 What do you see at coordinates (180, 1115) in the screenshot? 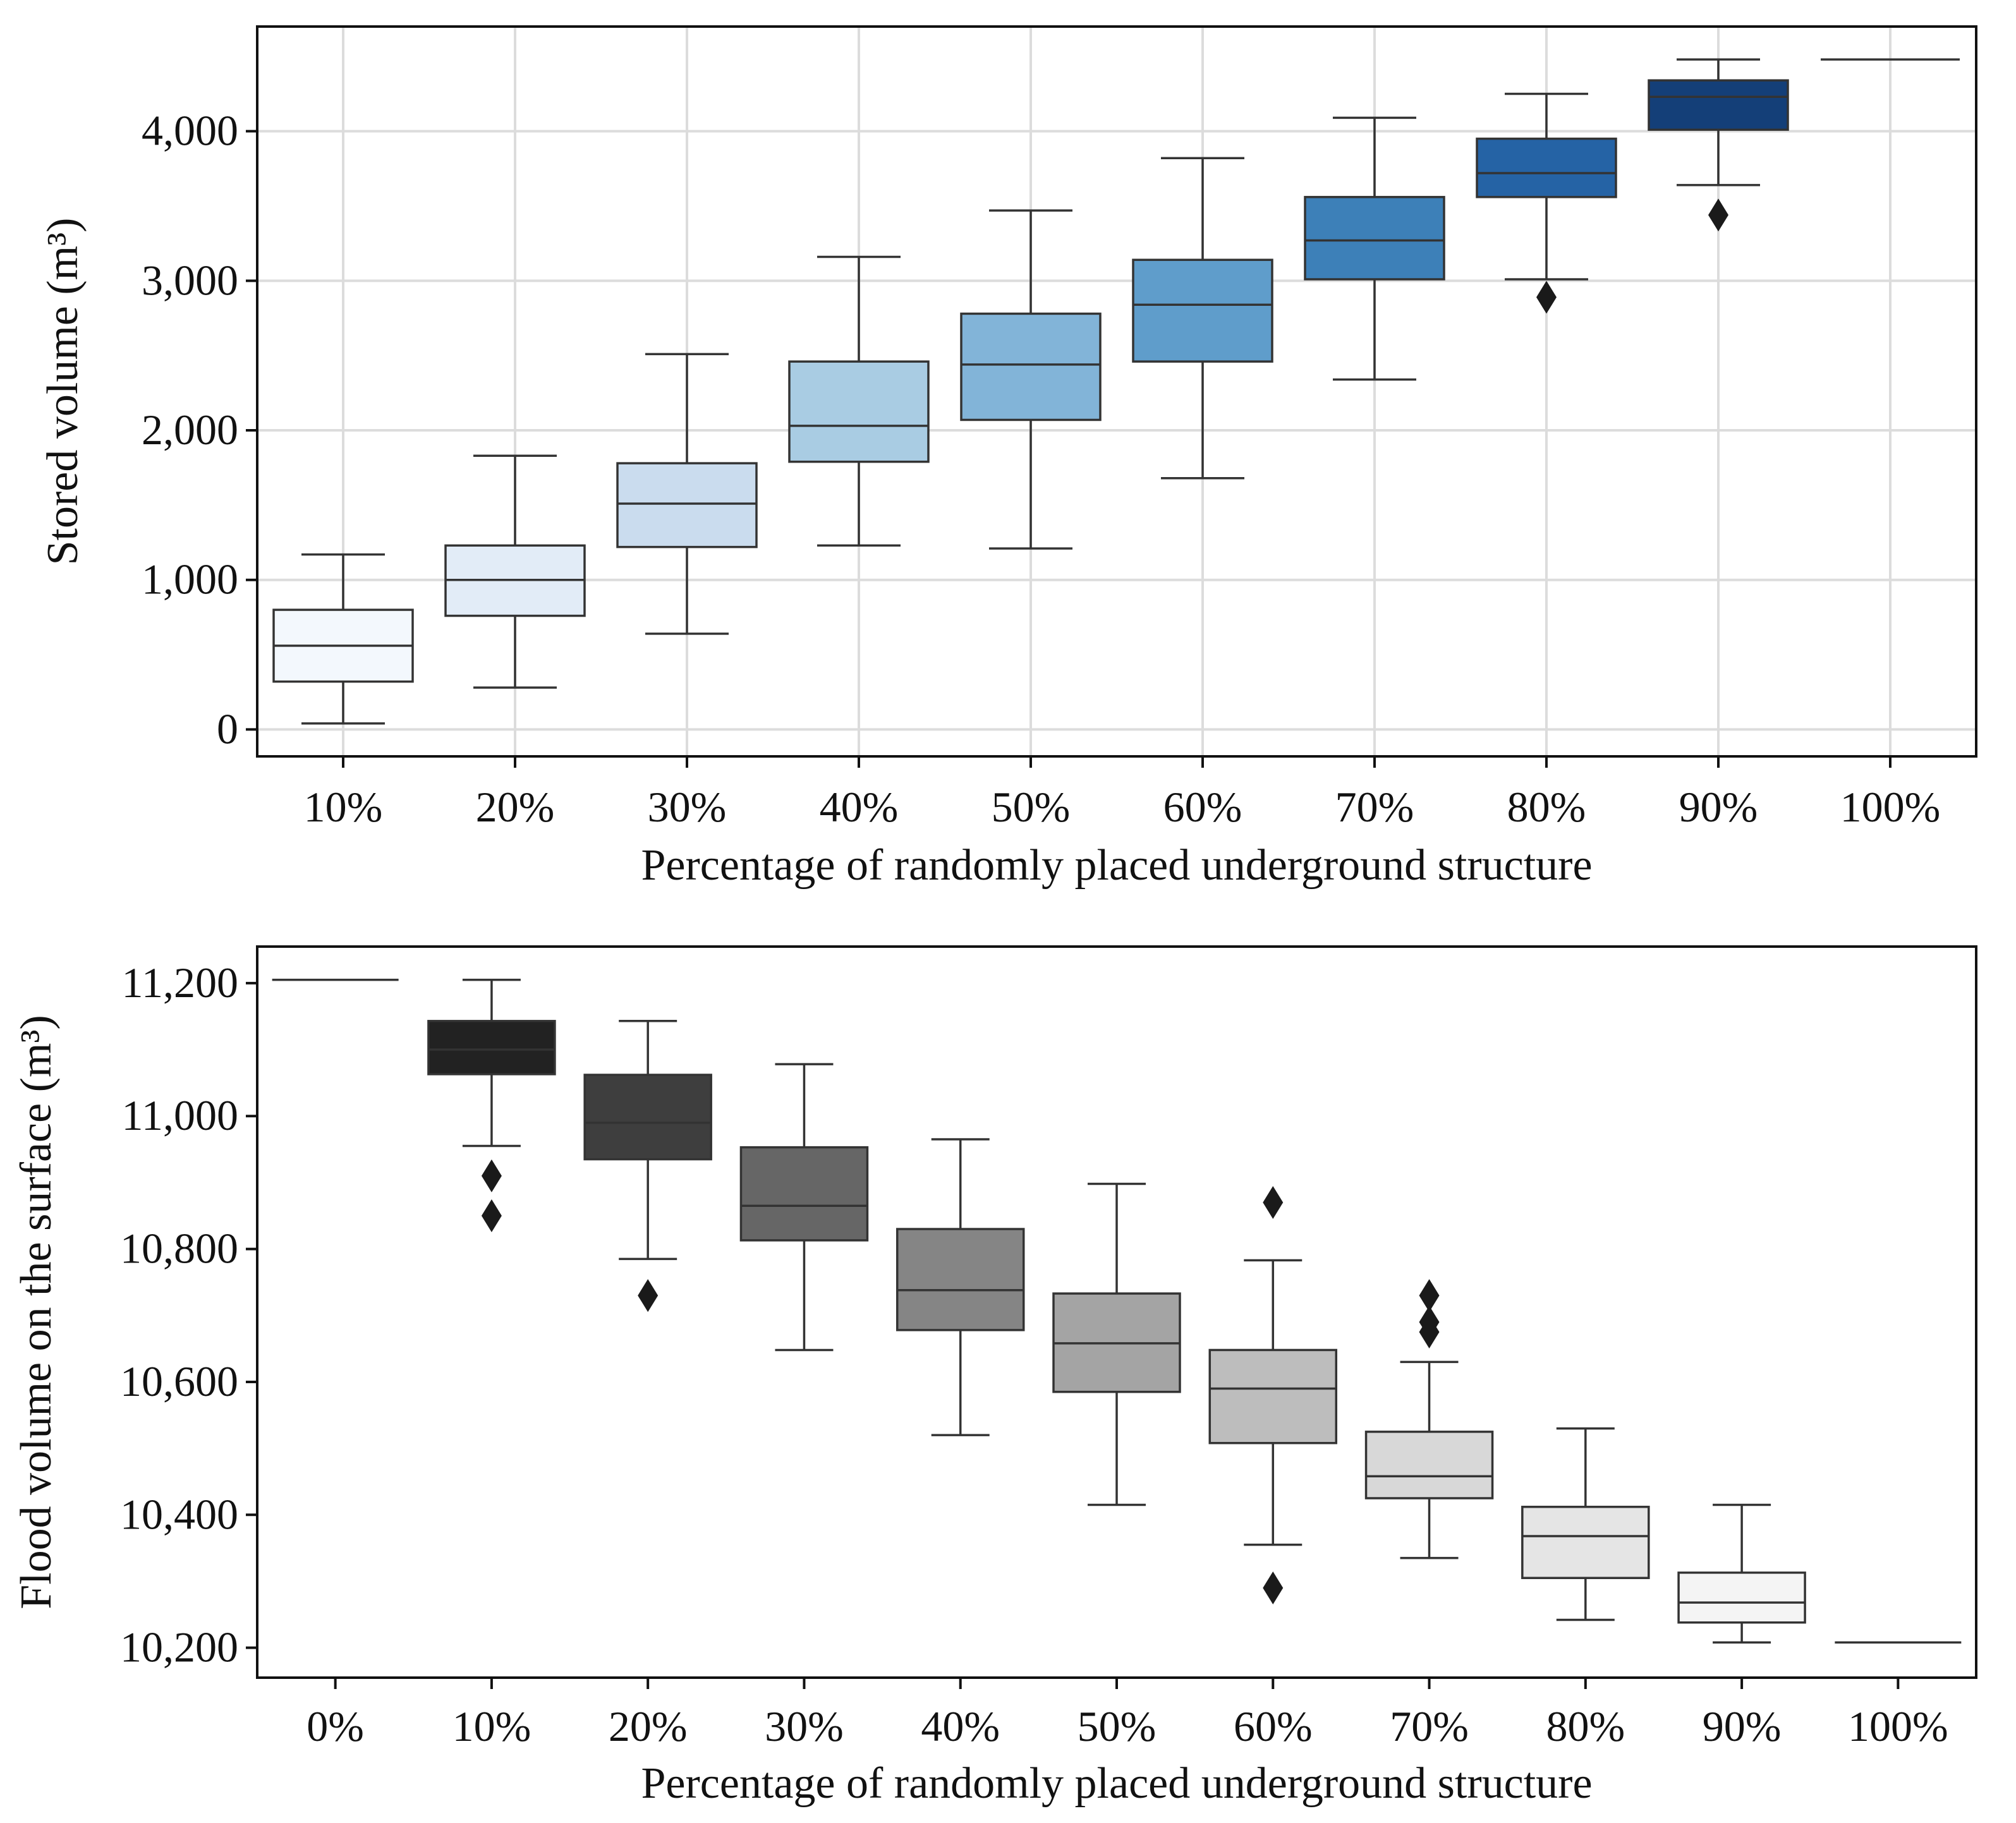
I see `y-tick-label: 11,000` at bounding box center [180, 1115].